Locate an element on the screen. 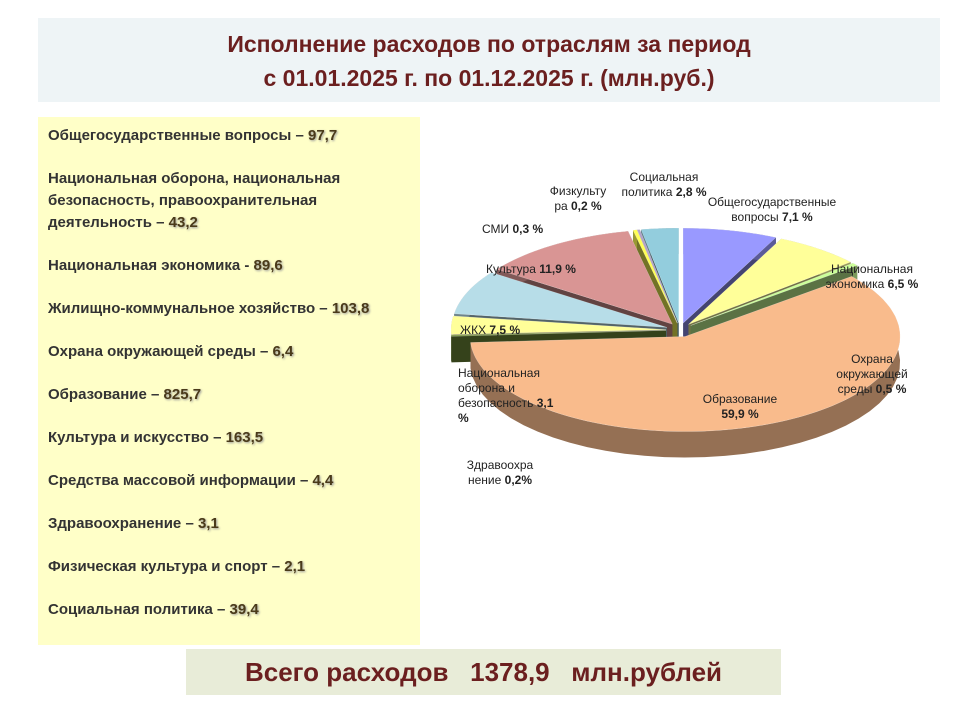 This screenshot has width=960, height=720. slice-label: СМИ 0,3 % is located at coordinates (512, 229).